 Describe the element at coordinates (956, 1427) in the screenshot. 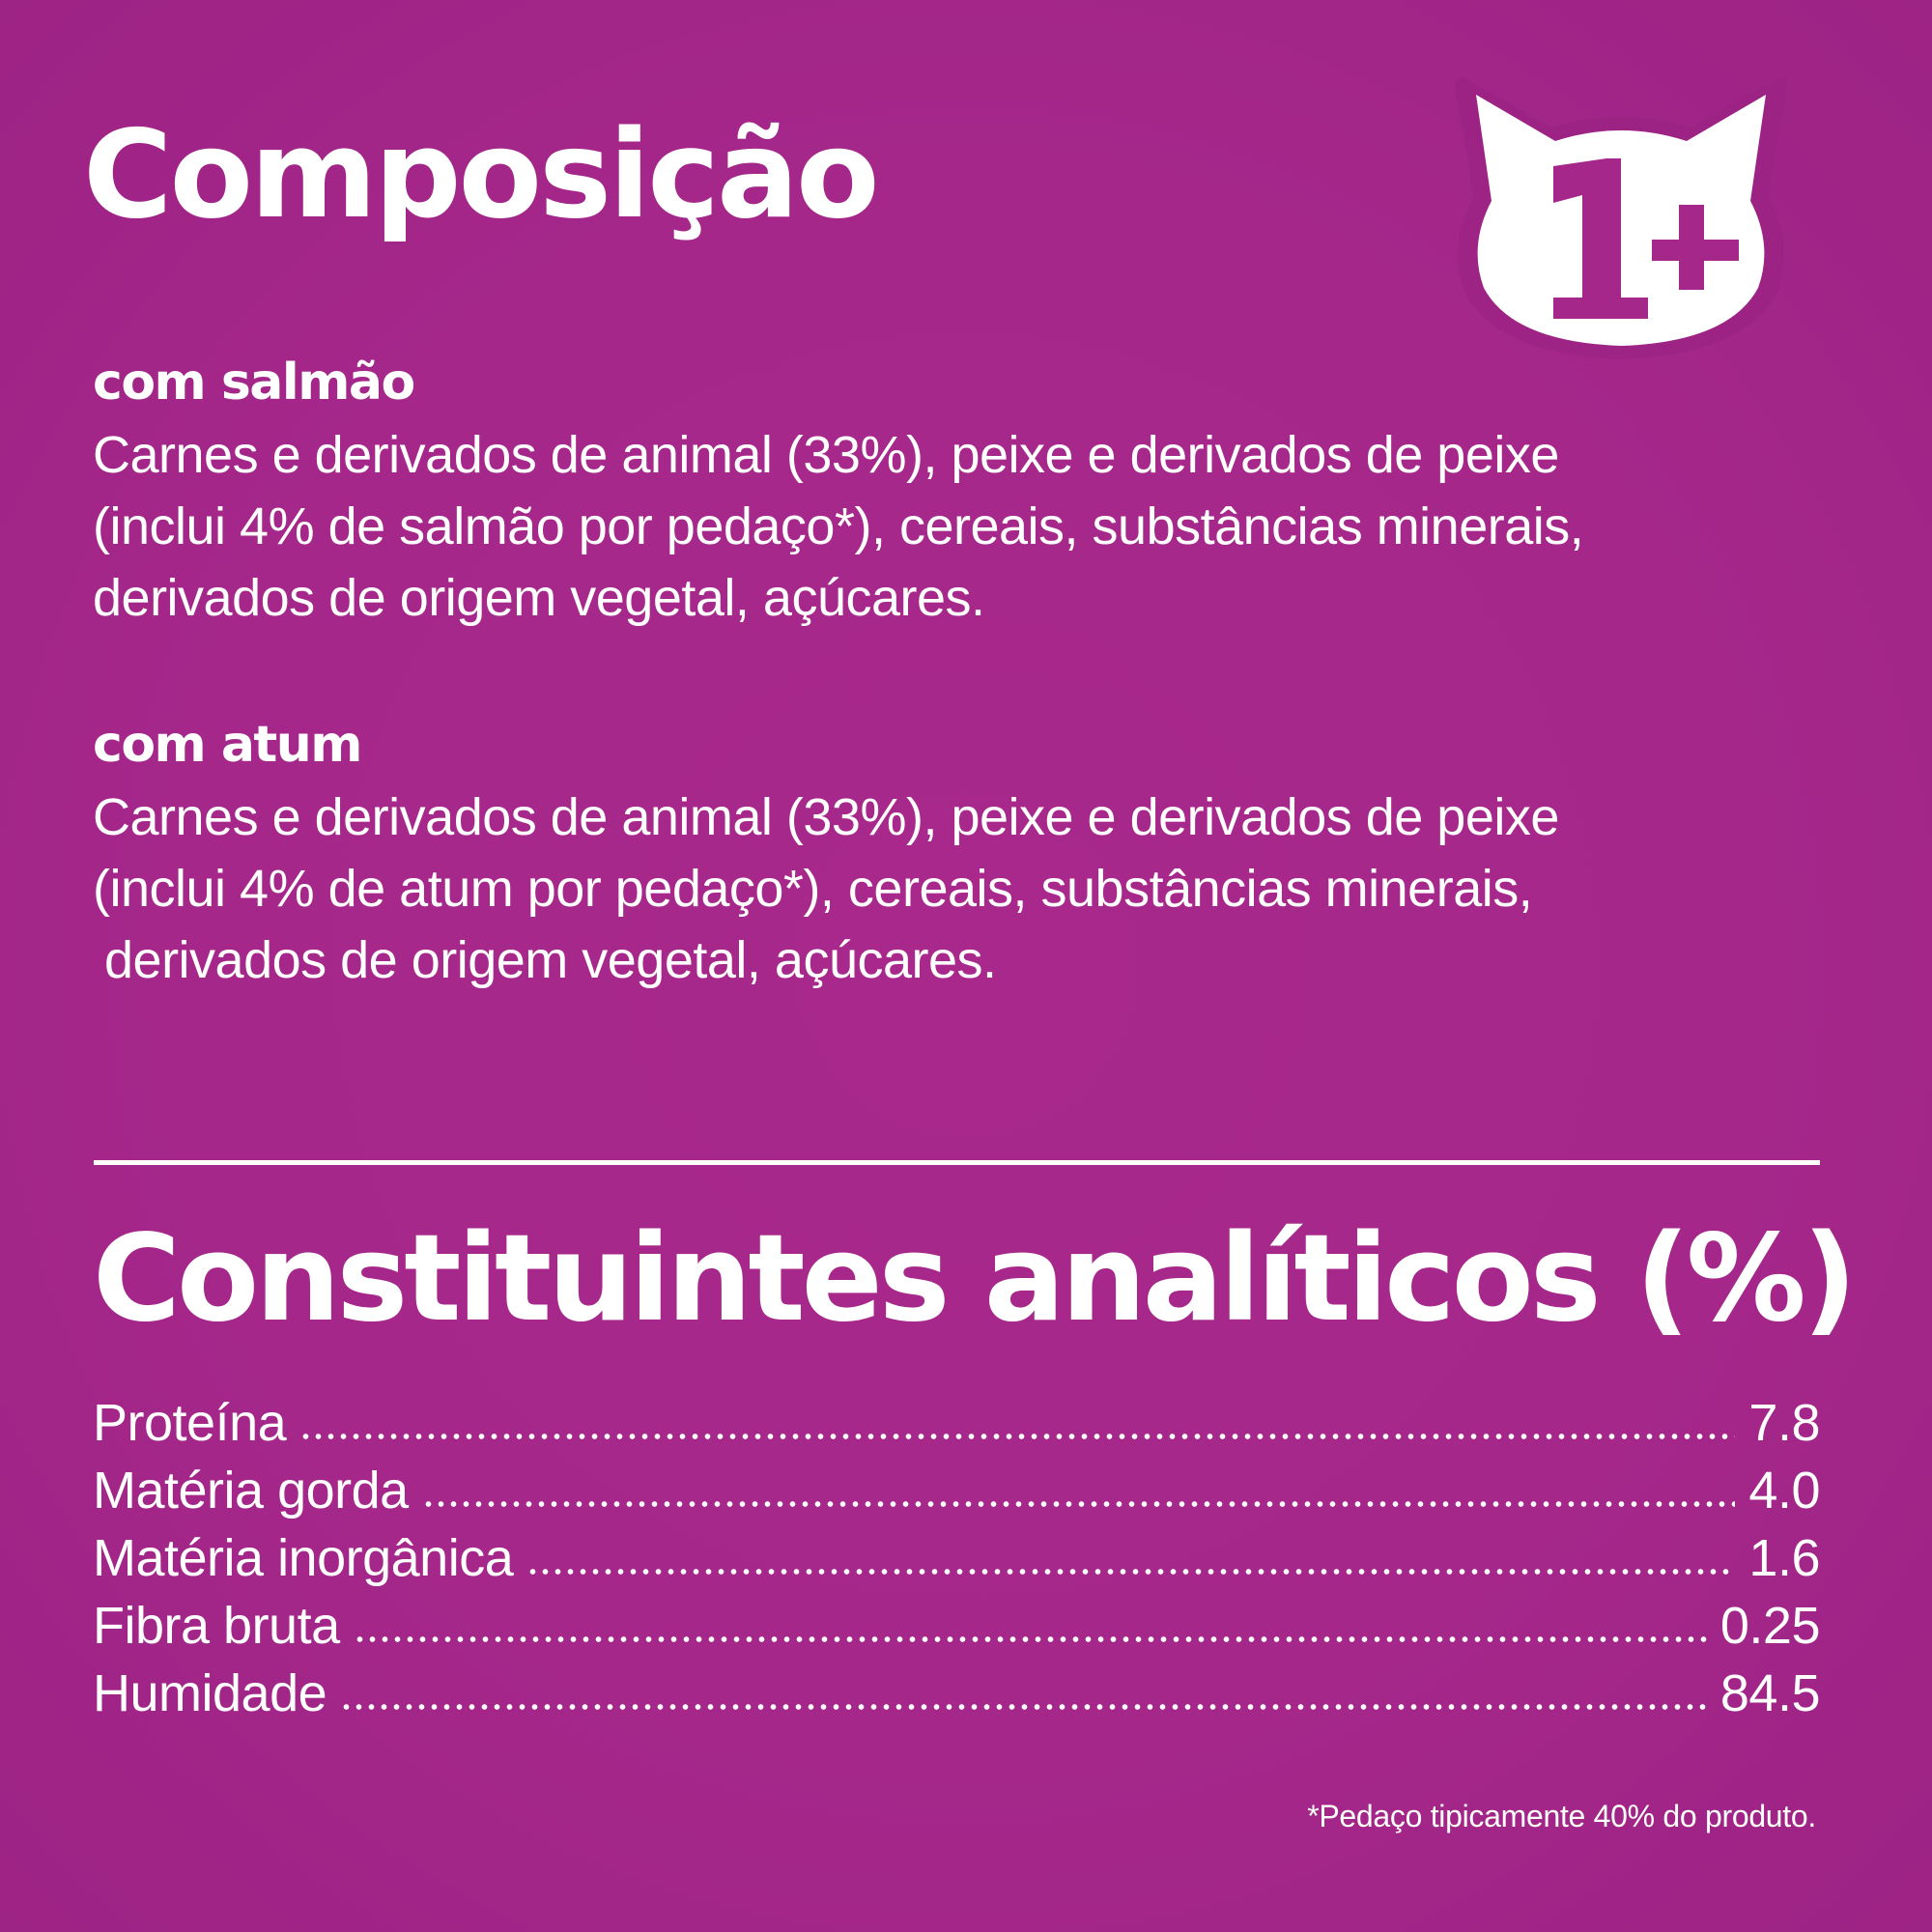

I see `table-row: Proteína 7.8` at that location.